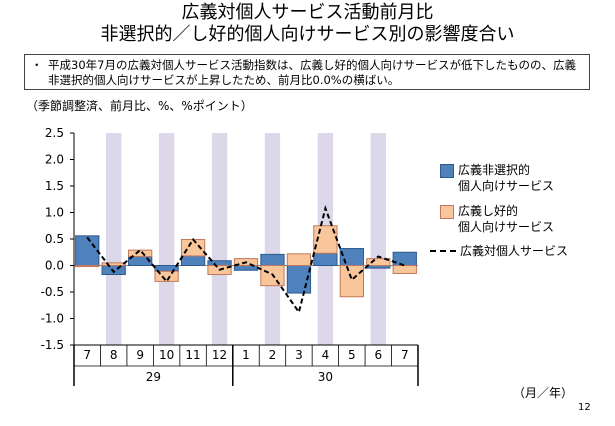  I want to click on year-label: 29, so click(153, 377).